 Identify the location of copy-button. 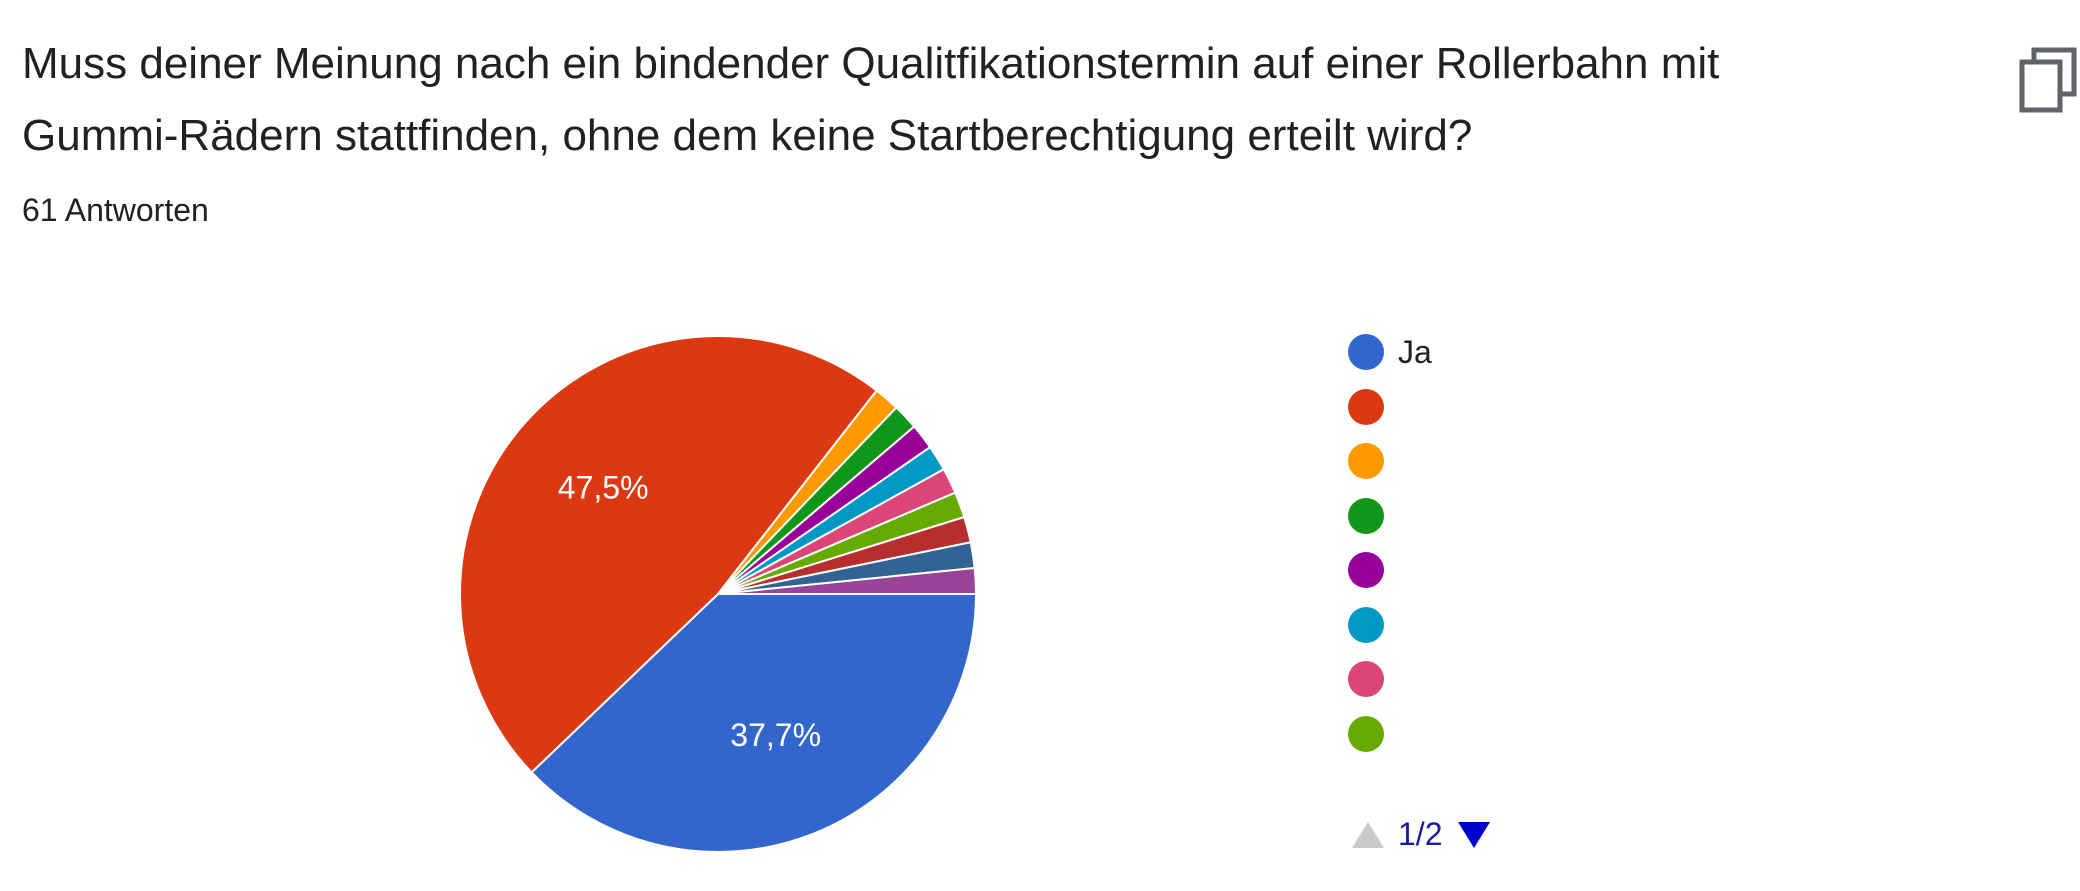
(2048, 80).